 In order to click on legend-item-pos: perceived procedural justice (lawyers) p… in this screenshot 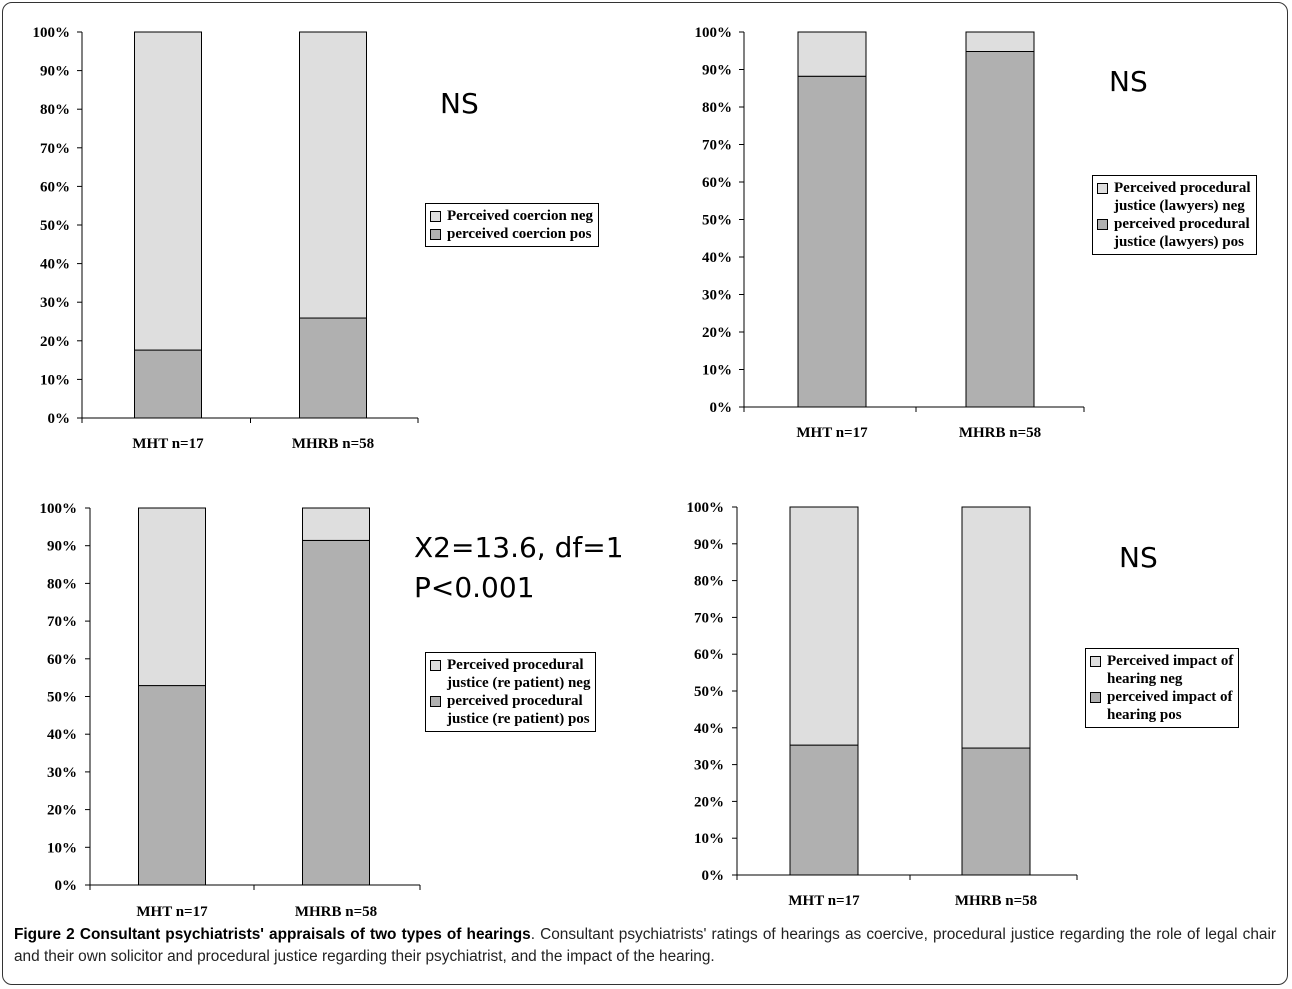, I will do `click(1174, 233)`.